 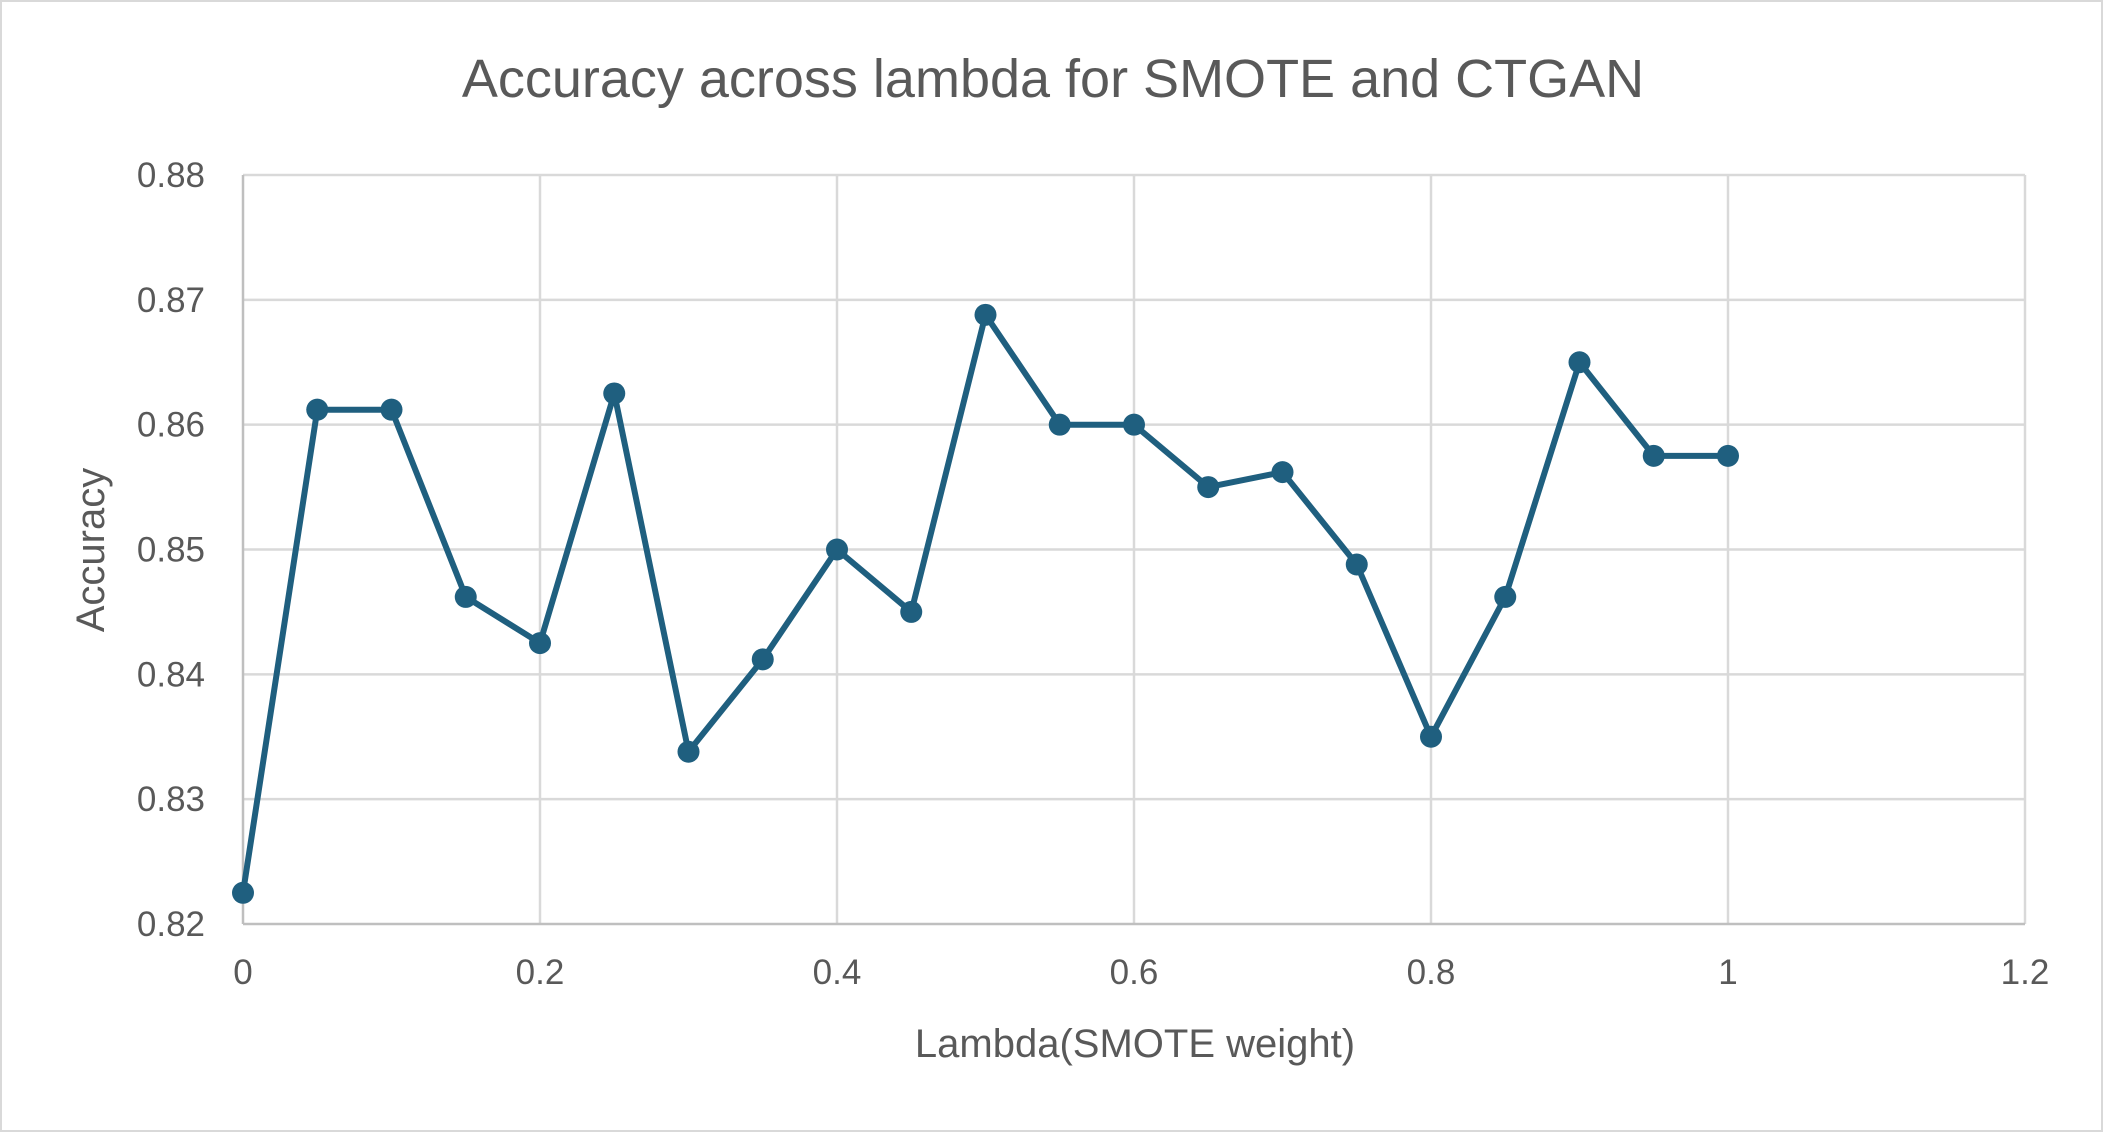 What do you see at coordinates (540, 972) in the screenshot?
I see `x-tick-label: 0.2` at bounding box center [540, 972].